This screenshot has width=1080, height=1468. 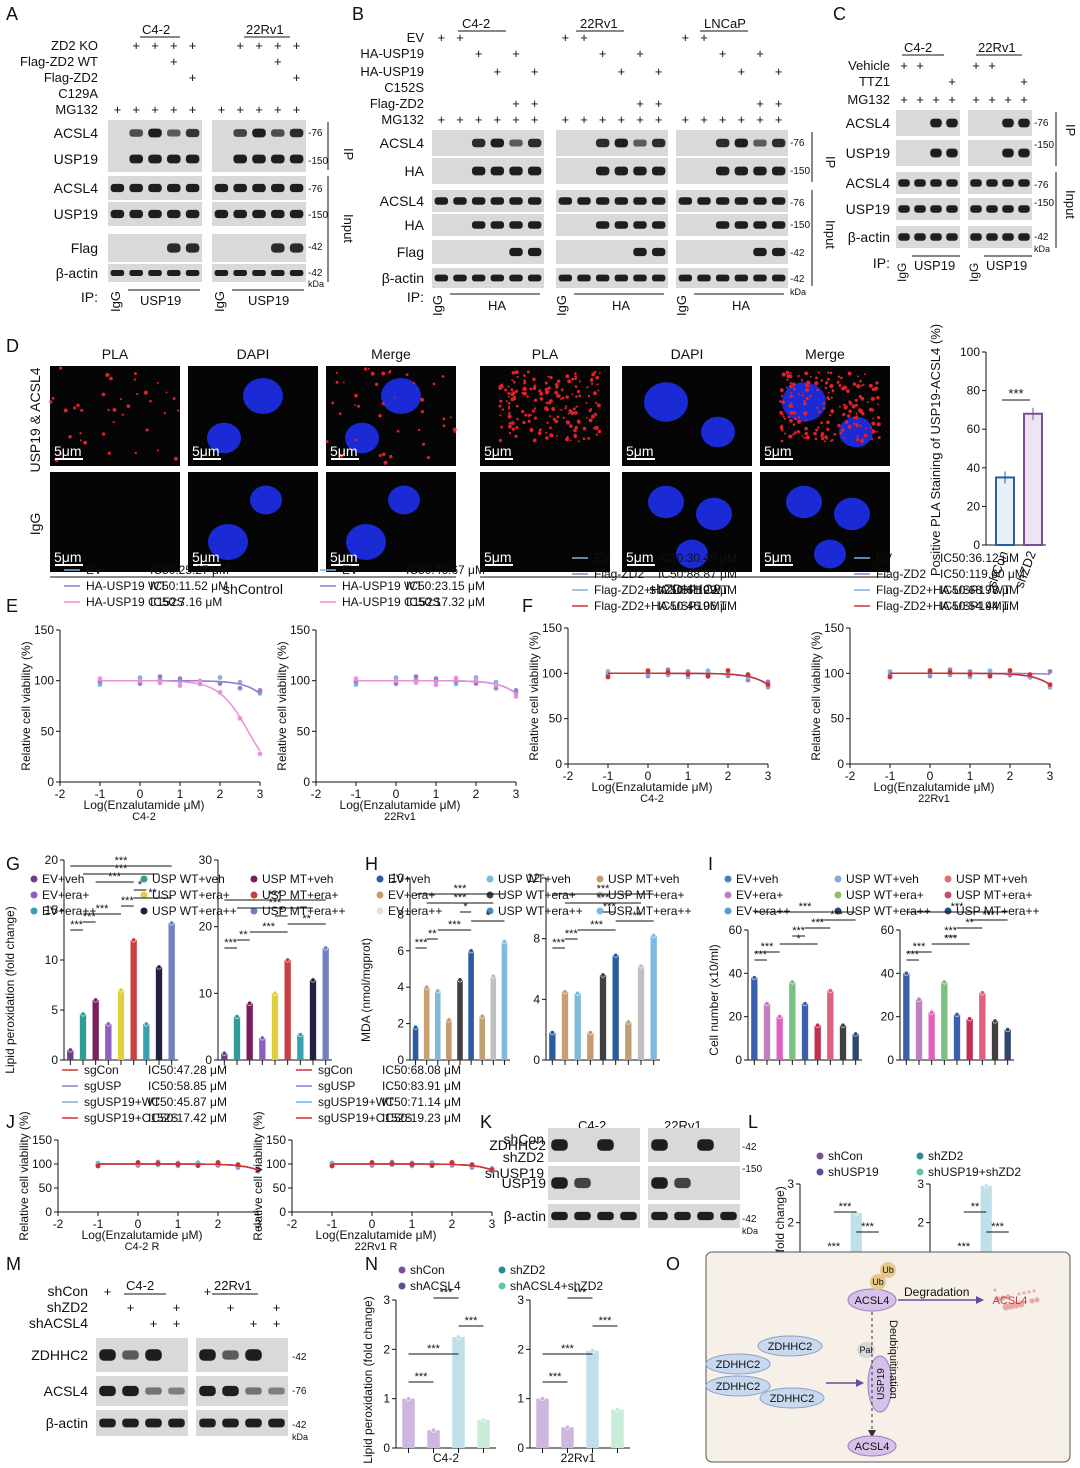 What do you see at coordinates (400, 951) in the screenshot?
I see `y-tick-label: 6` at bounding box center [400, 951].